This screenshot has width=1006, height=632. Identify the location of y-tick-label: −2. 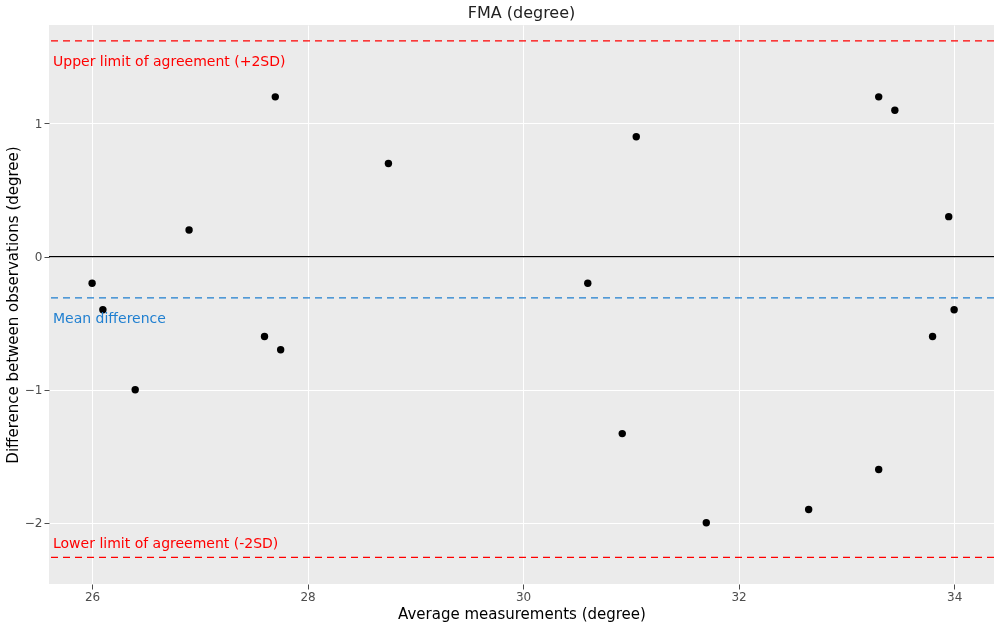
(33, 523).